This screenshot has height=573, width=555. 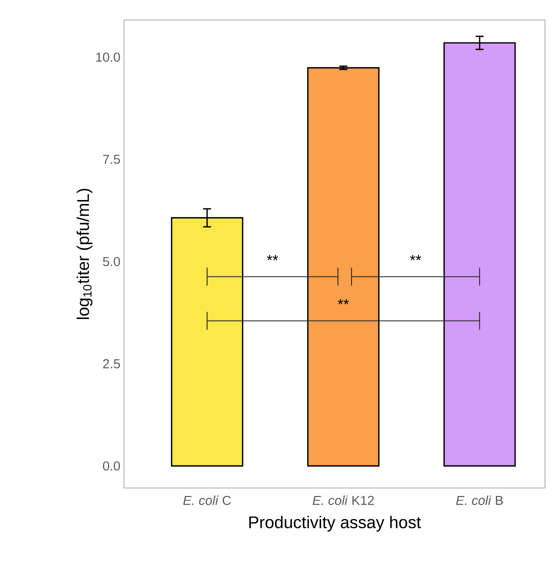 What do you see at coordinates (111, 159) in the screenshot?
I see `y-tick-label: 7.5` at bounding box center [111, 159].